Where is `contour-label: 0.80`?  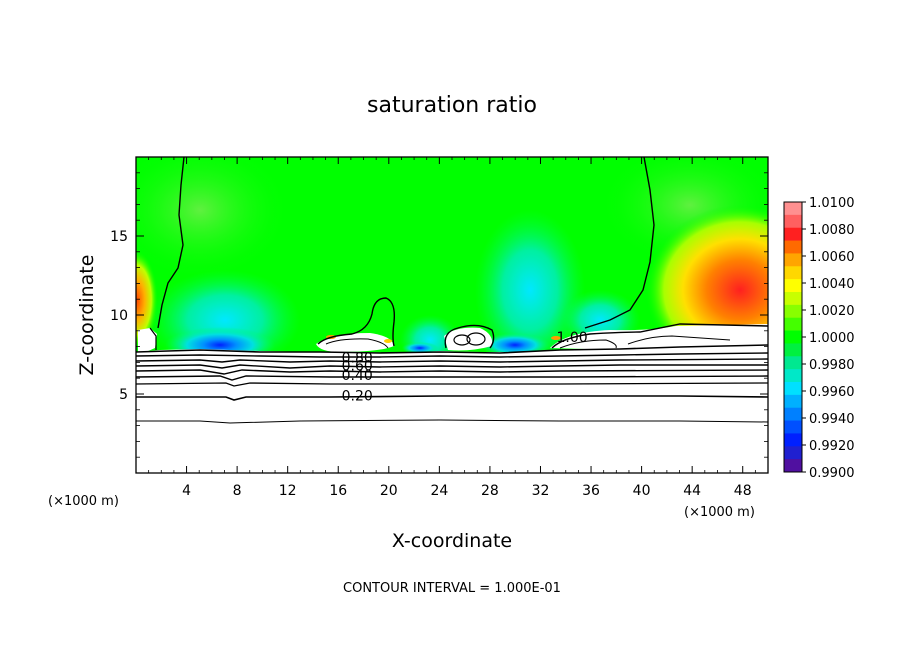 contour-label: 0.80 is located at coordinates (357, 359).